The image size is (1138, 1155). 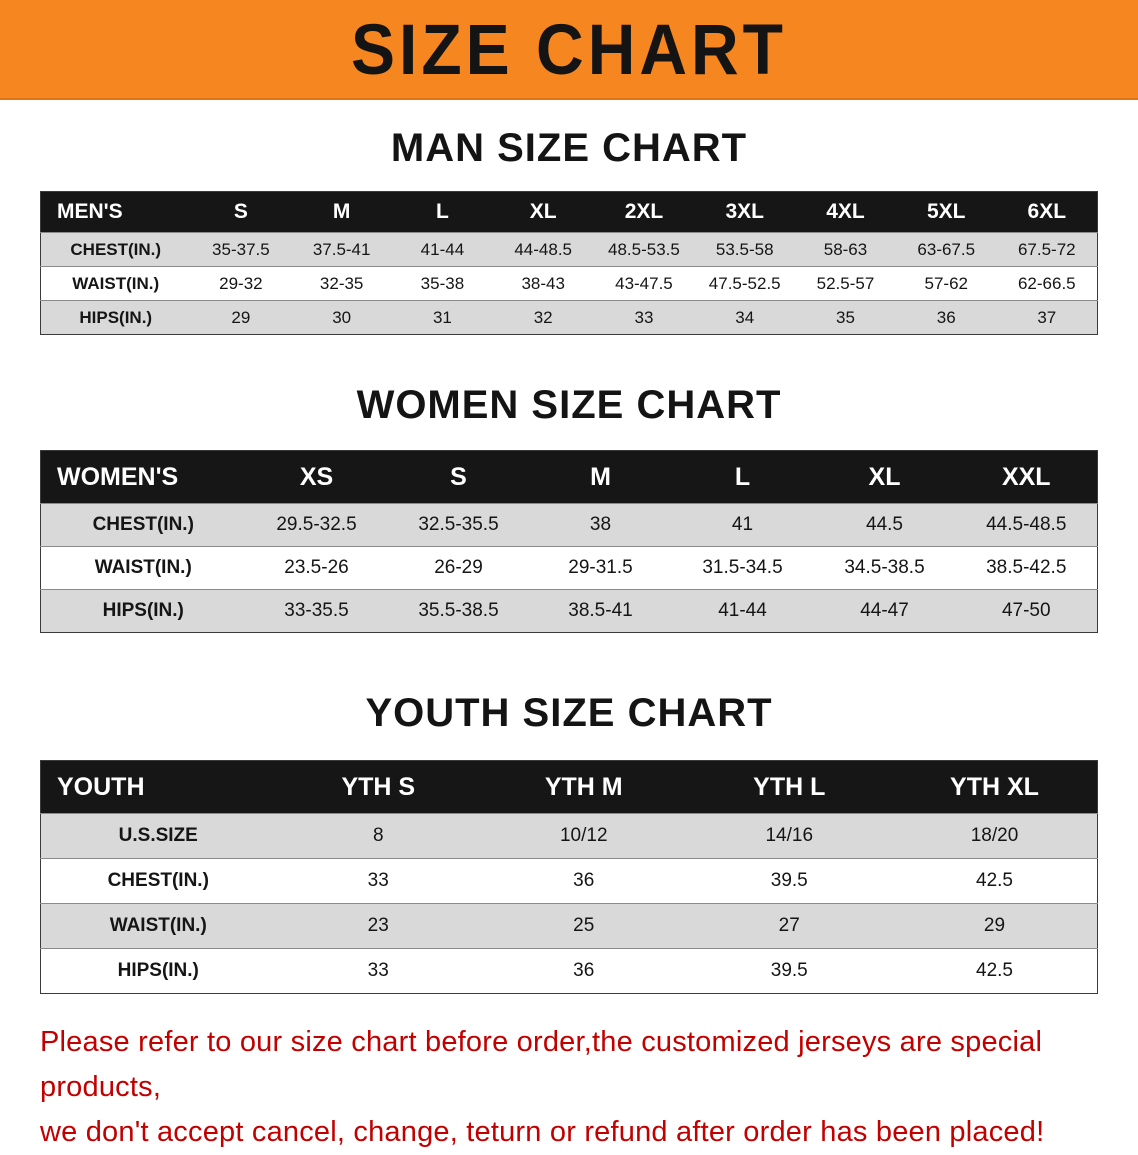 What do you see at coordinates (584, 926) in the screenshot?
I see `youth-value-cell: 25` at bounding box center [584, 926].